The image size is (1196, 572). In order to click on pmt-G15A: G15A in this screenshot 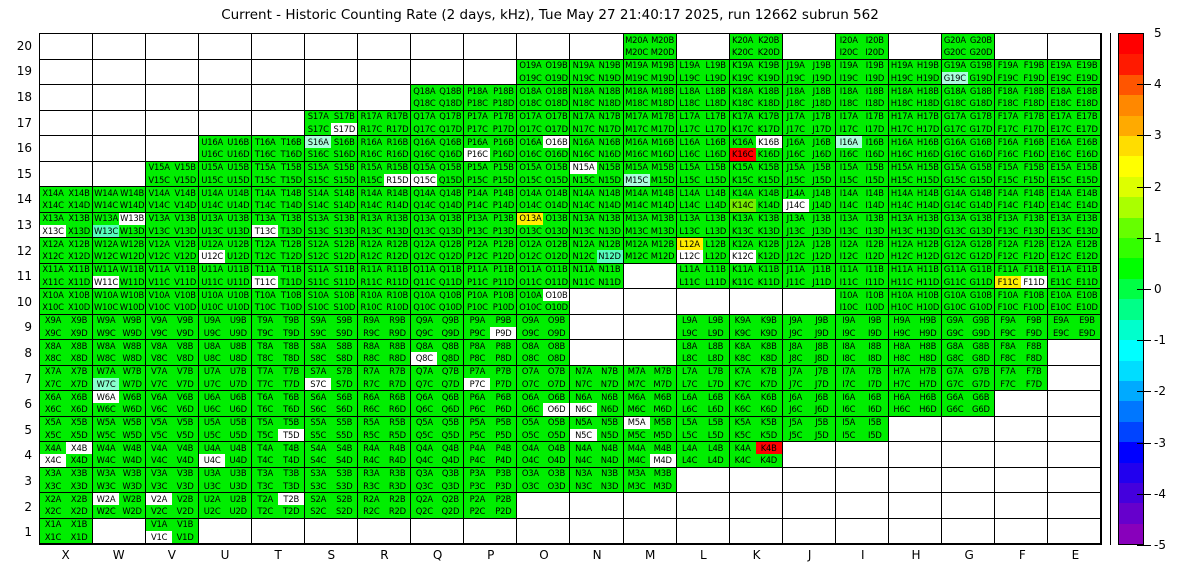, I will do `click(954, 167)`.